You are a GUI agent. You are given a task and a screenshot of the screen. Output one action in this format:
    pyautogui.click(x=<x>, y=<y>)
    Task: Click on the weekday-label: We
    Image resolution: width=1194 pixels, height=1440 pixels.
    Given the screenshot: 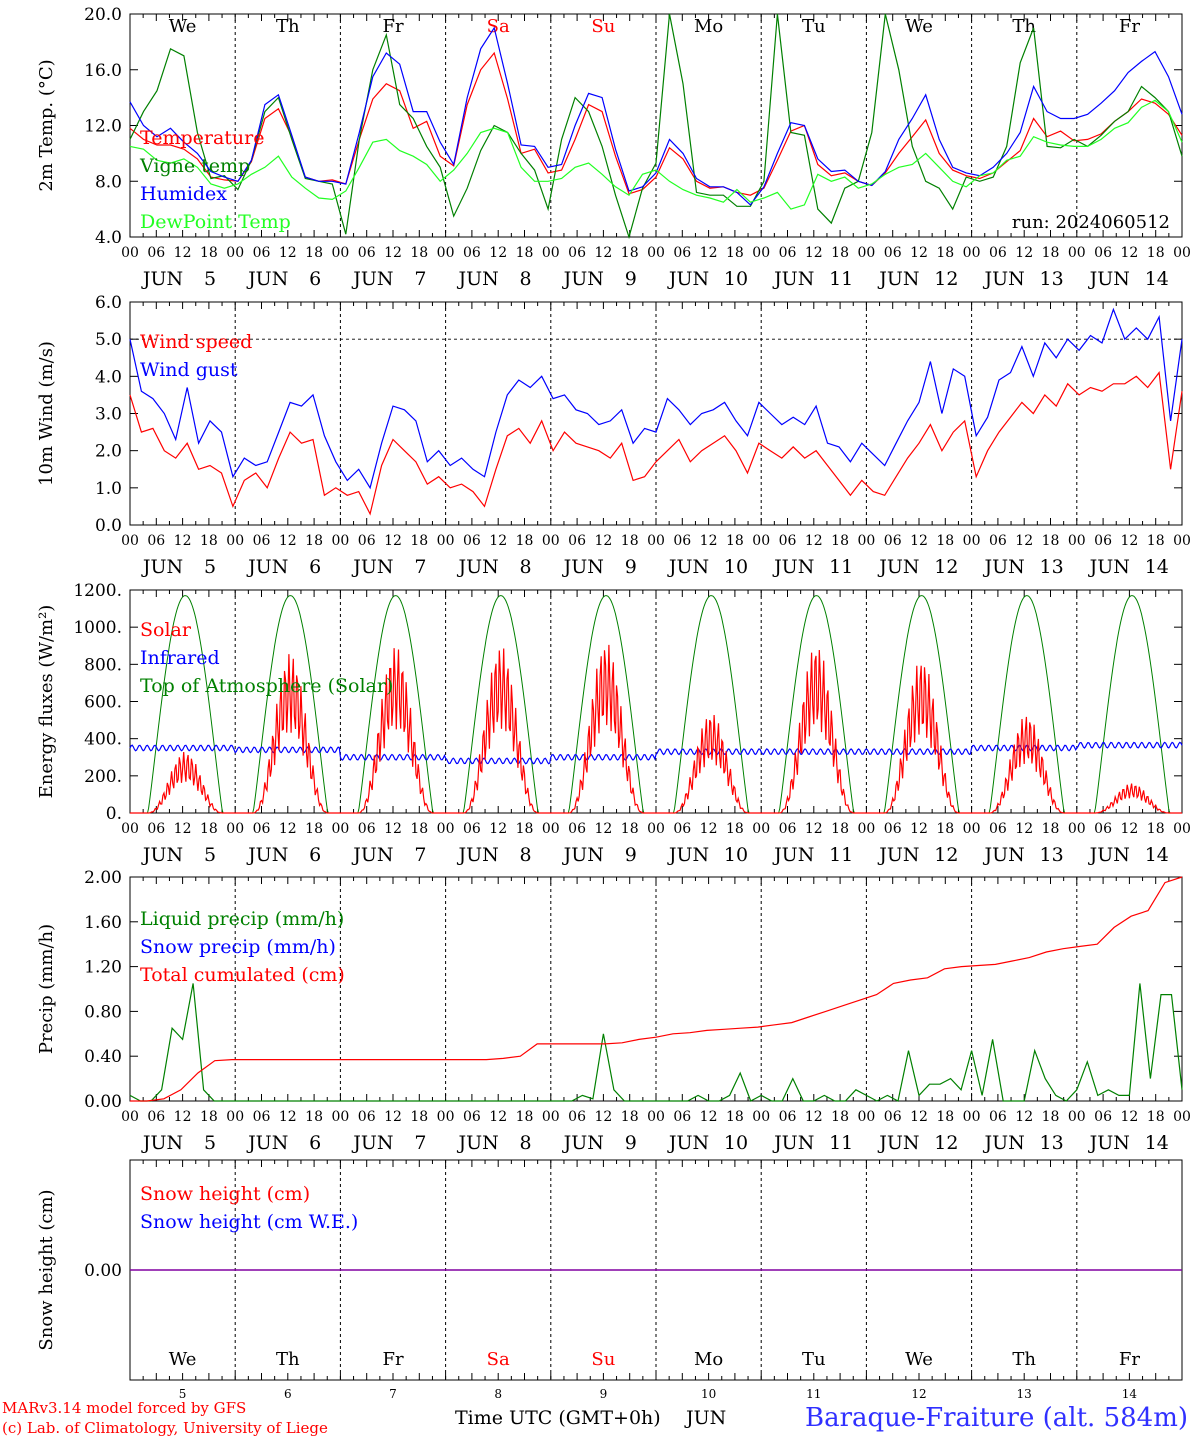 What is the action you would take?
    pyautogui.click(x=919, y=1359)
    